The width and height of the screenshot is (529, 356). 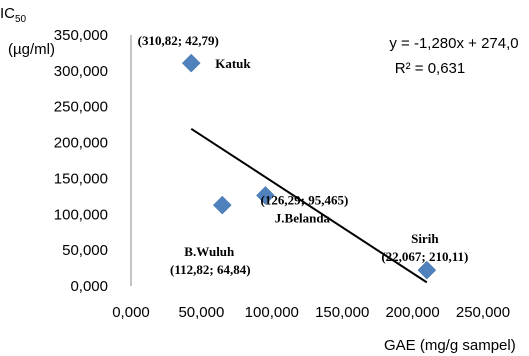 What do you see at coordinates (81, 107) in the screenshot?
I see `y-tick-label: 250,000` at bounding box center [81, 107].